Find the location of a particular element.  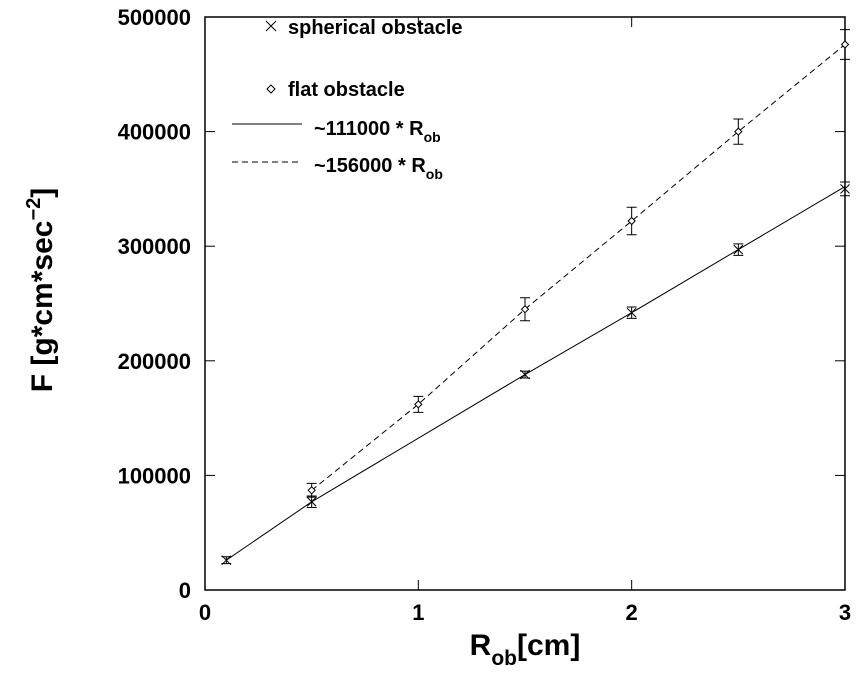

y-axis-tick-labels: 0 100000 200000 300000 400000 500000 is located at coordinates (154, 304).